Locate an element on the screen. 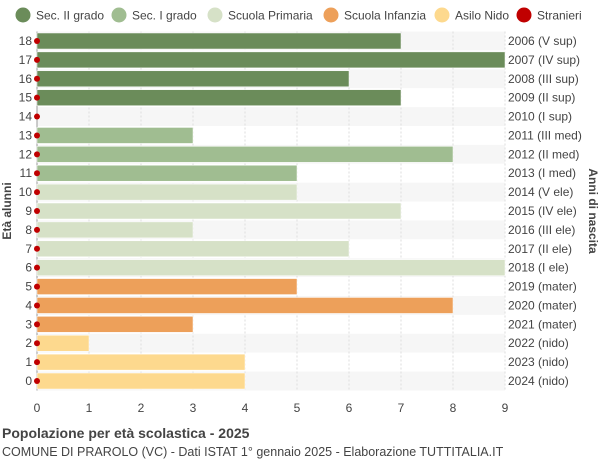 The width and height of the screenshot is (600, 460). x-tick-label: 0 is located at coordinates (37, 408).